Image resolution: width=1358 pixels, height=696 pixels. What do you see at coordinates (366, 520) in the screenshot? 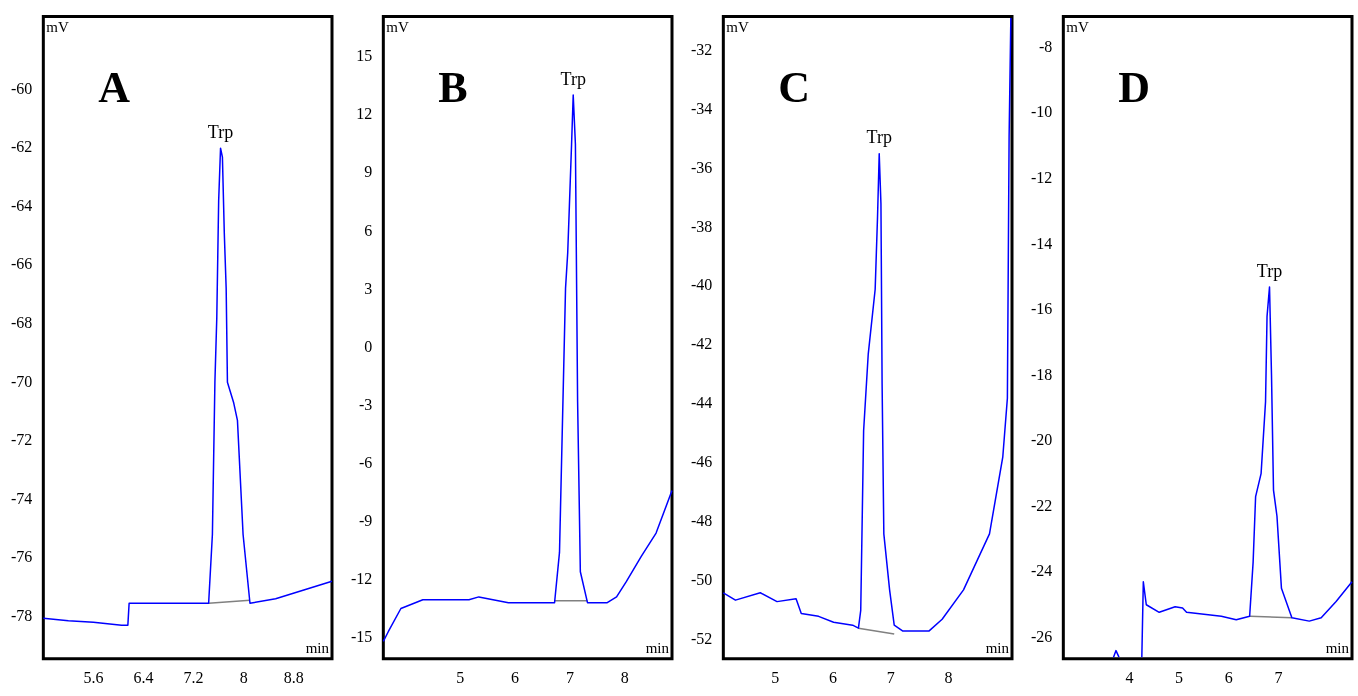
I see `y-tick-label: -9` at bounding box center [366, 520].